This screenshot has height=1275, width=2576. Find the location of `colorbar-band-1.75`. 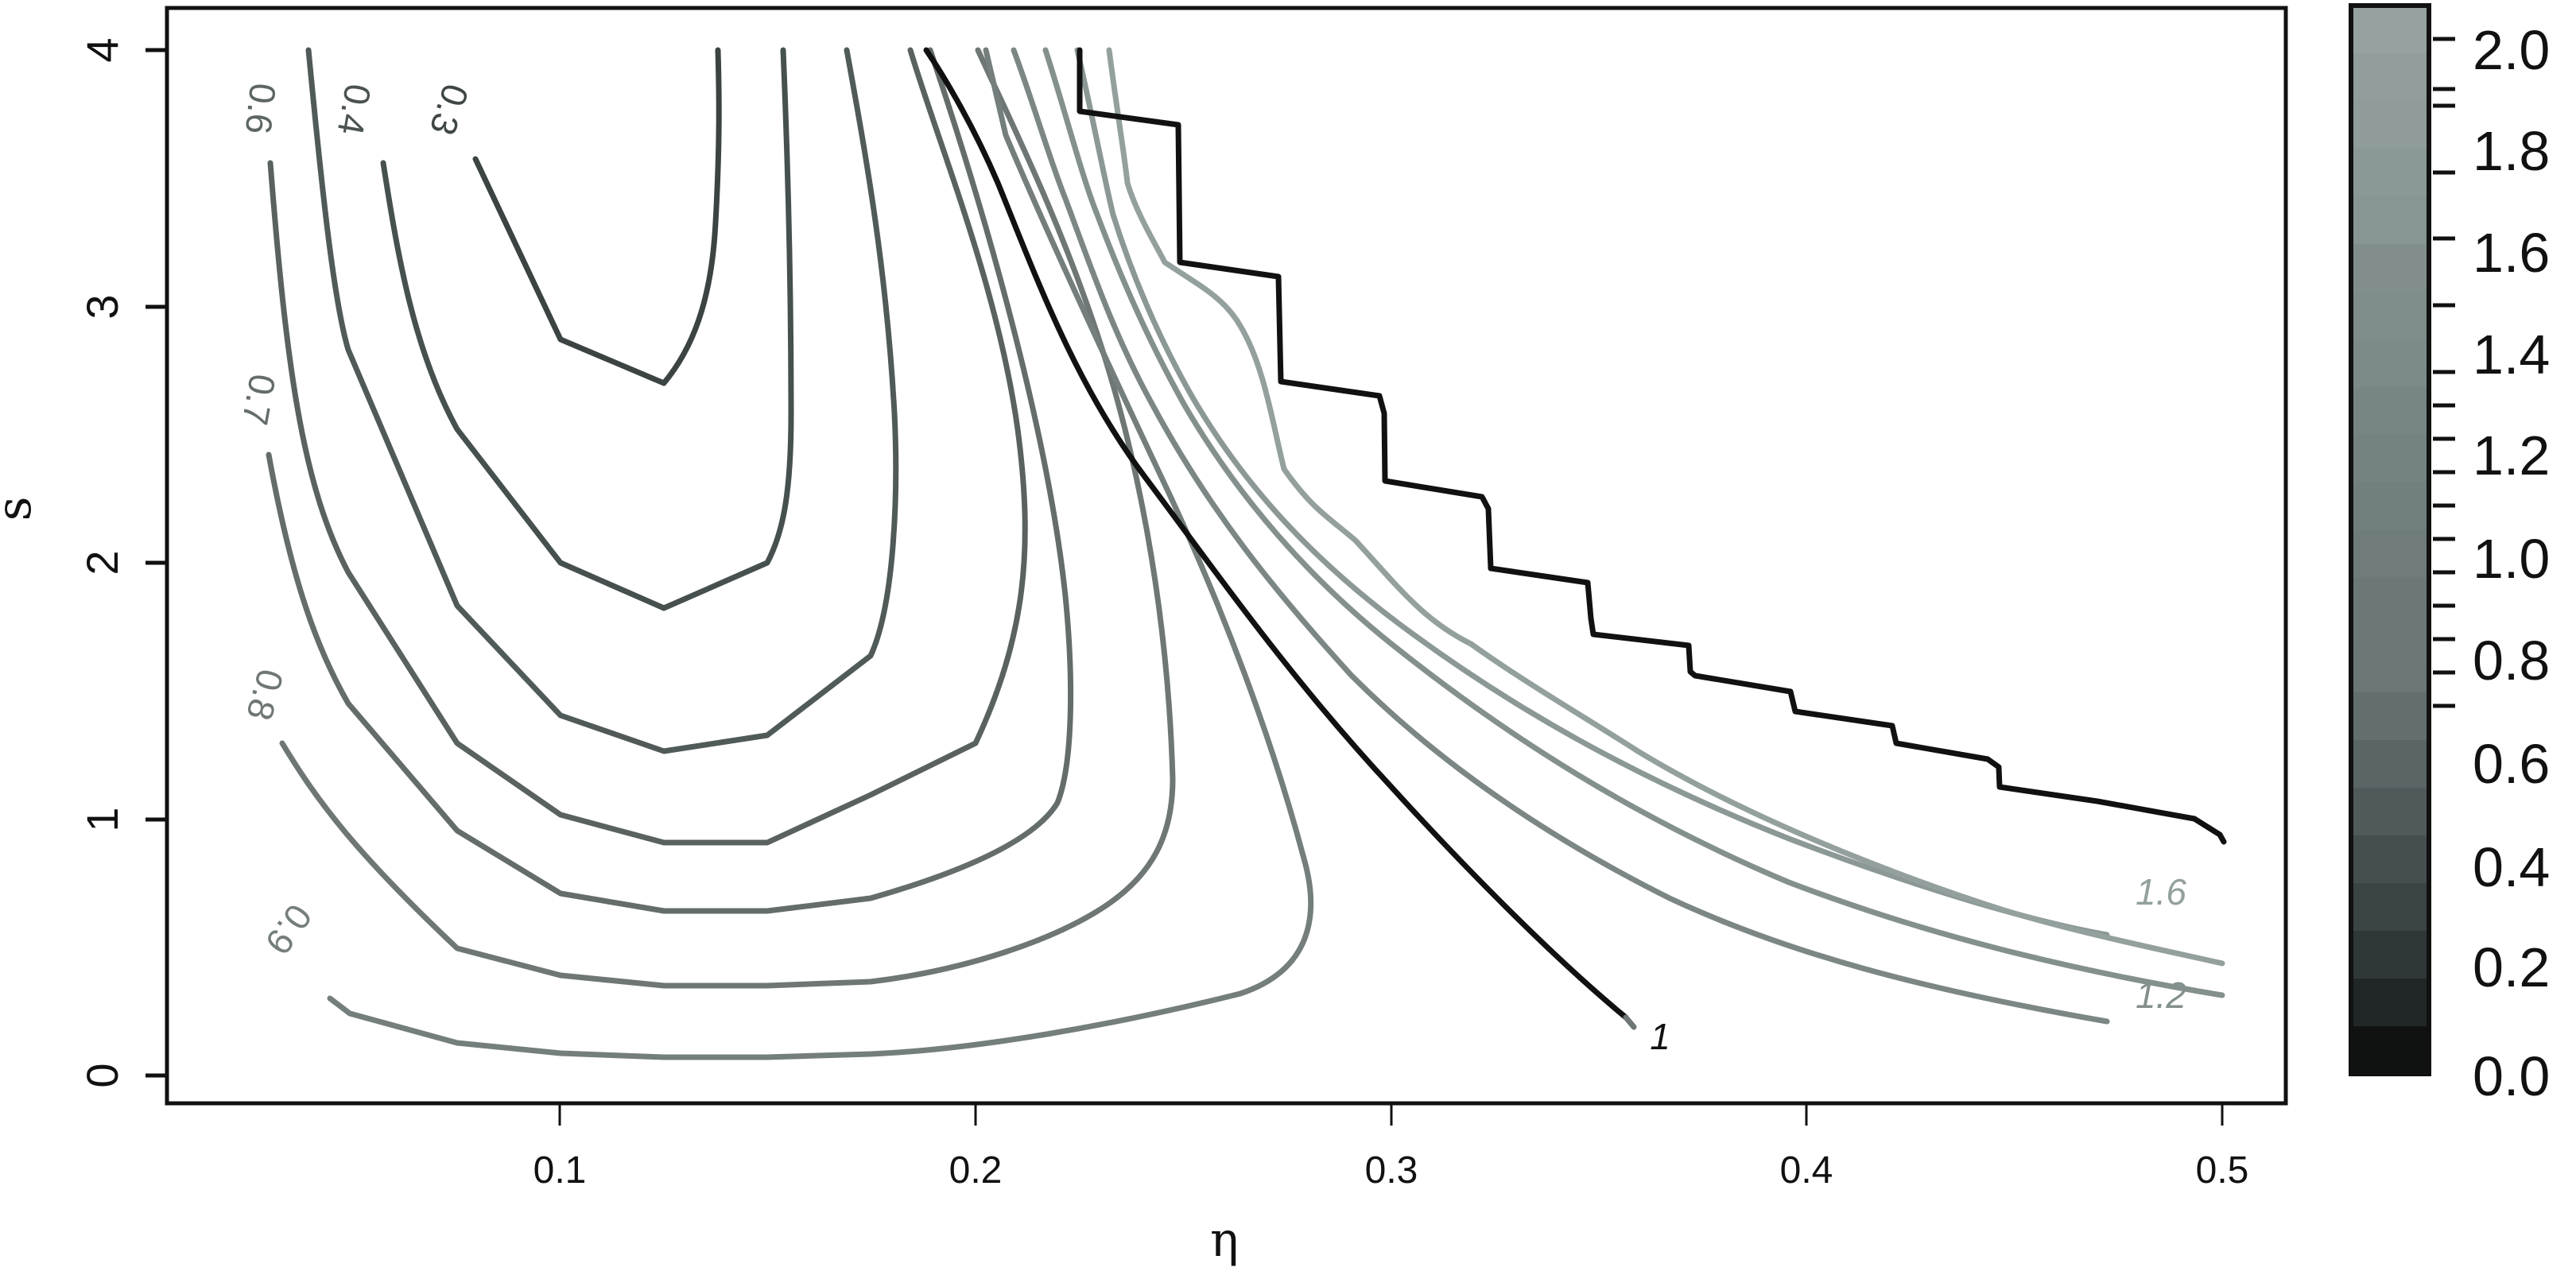

colorbar-band-1.75 is located at coordinates (2390, 315).